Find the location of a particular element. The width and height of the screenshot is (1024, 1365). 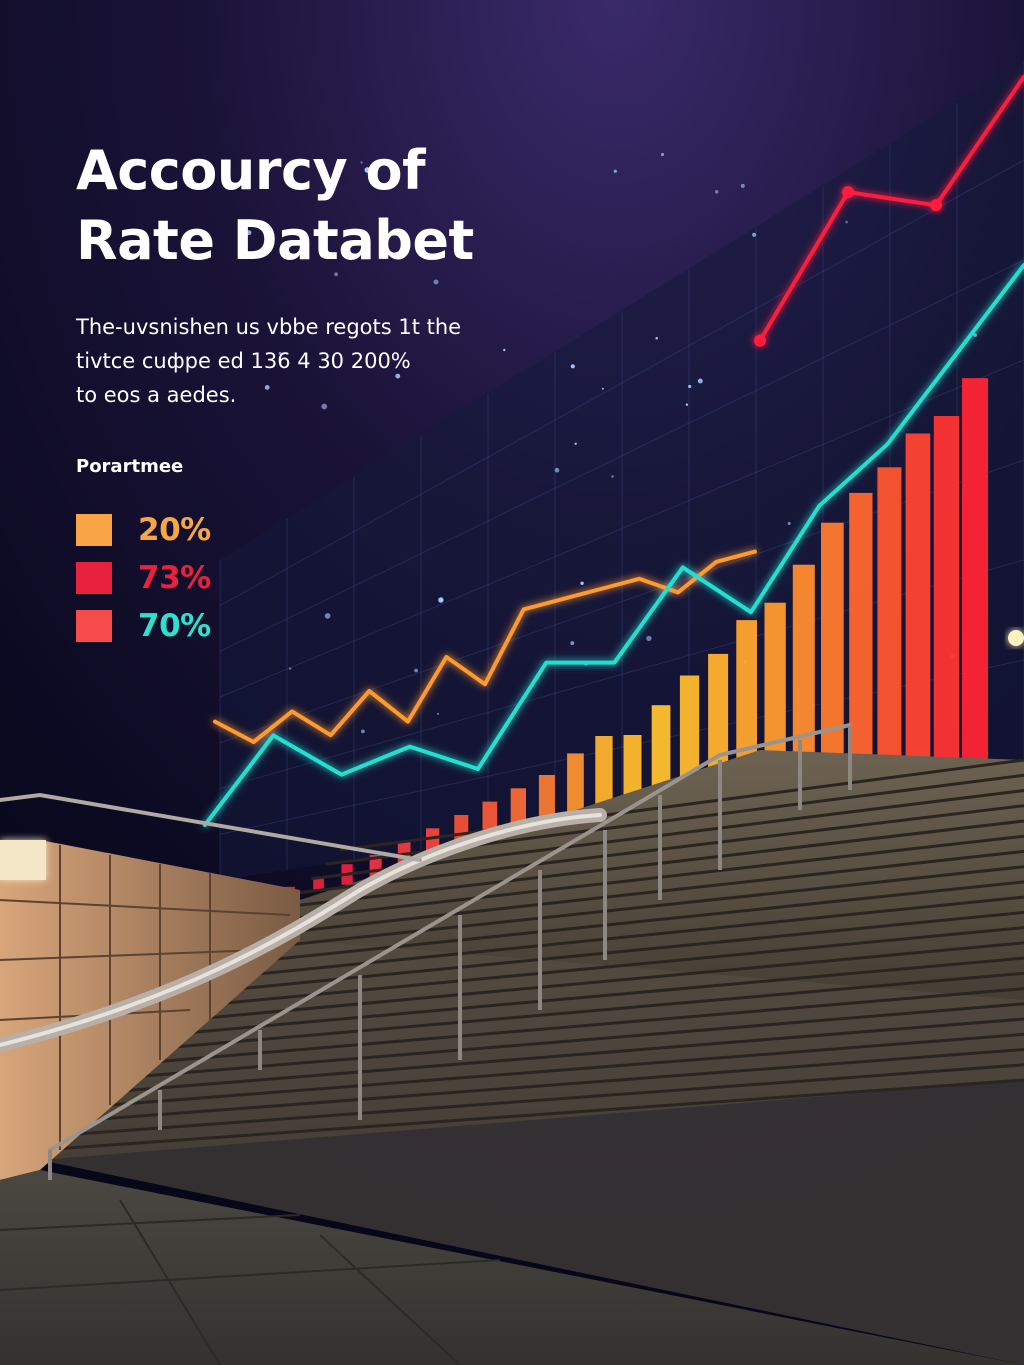

wall-tiles is located at coordinates (145, 997).